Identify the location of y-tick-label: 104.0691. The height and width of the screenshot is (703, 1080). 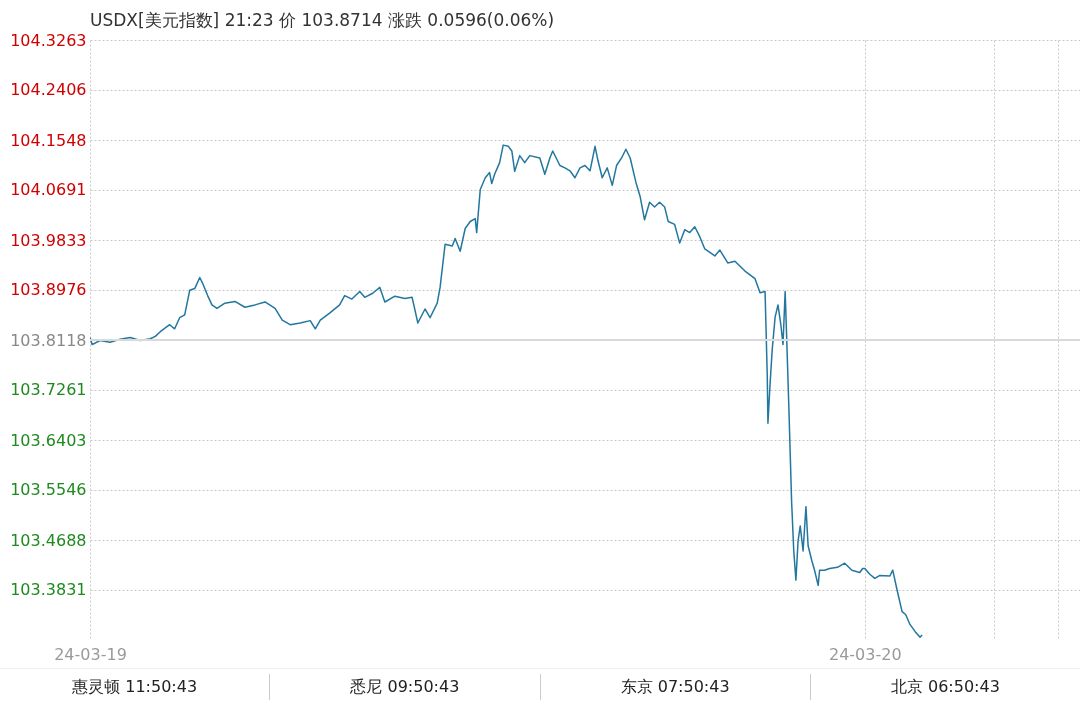
(48, 190).